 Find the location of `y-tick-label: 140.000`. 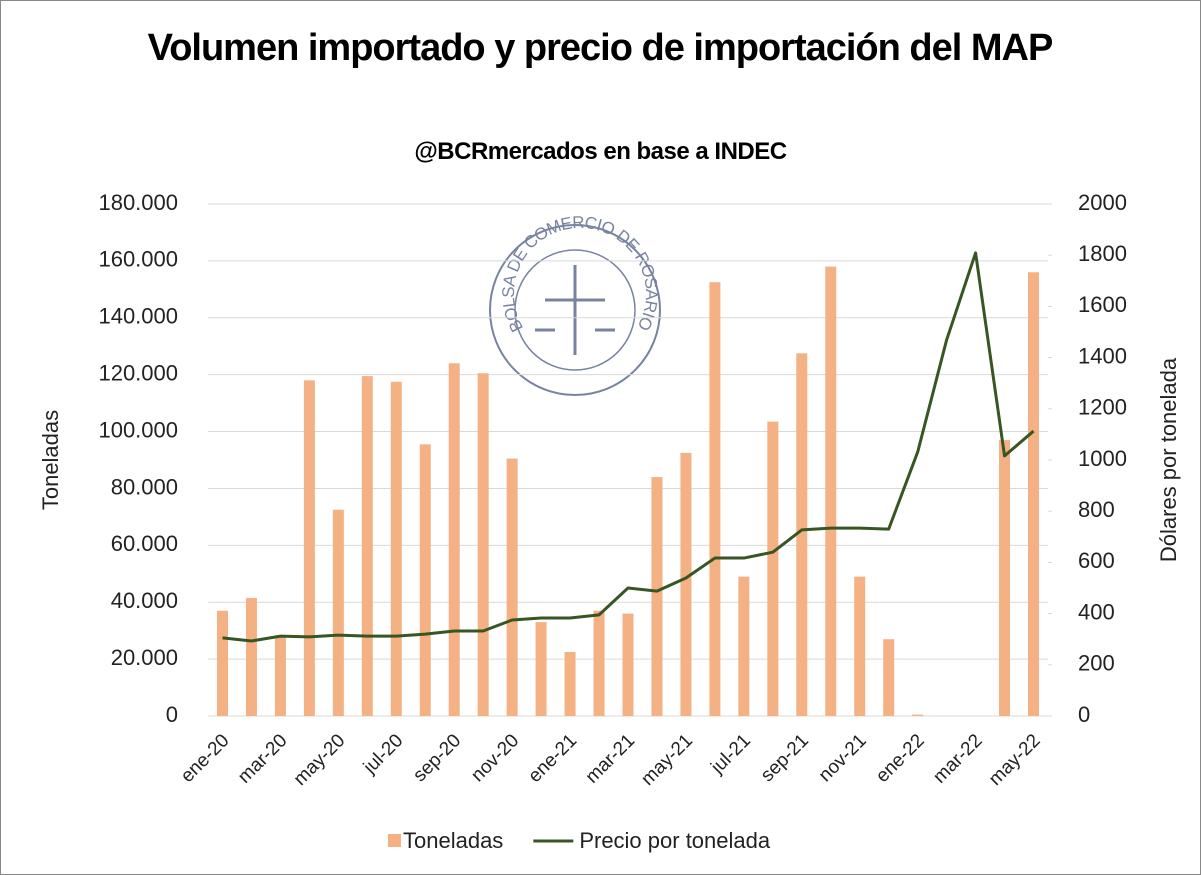

y-tick-label: 140.000 is located at coordinates (138, 316).